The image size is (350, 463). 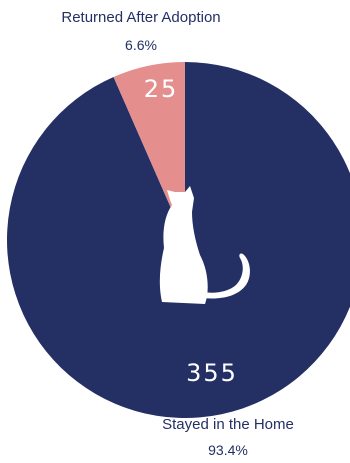 What do you see at coordinates (140, 17) in the screenshot?
I see `slice-label-returned: Returned After Adoption` at bounding box center [140, 17].